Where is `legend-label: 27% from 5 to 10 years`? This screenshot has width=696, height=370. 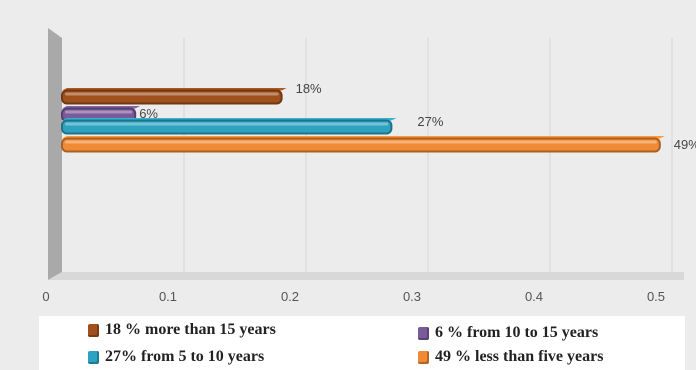 legend-label: 27% from 5 to 10 years is located at coordinates (185, 356).